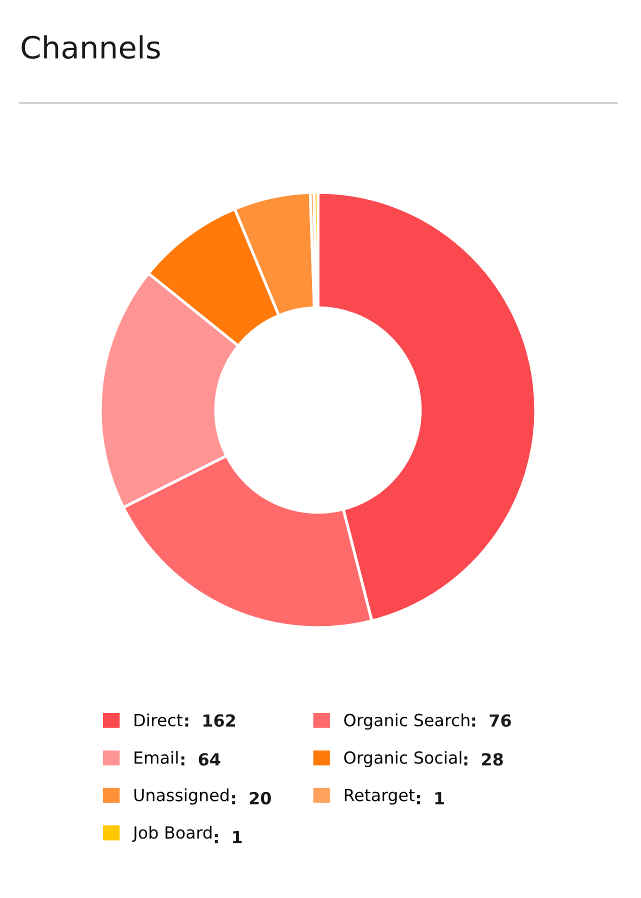 This screenshot has height=898, width=641. Describe the element at coordinates (491, 720) in the screenshot. I see `data-label: : 76` at that location.